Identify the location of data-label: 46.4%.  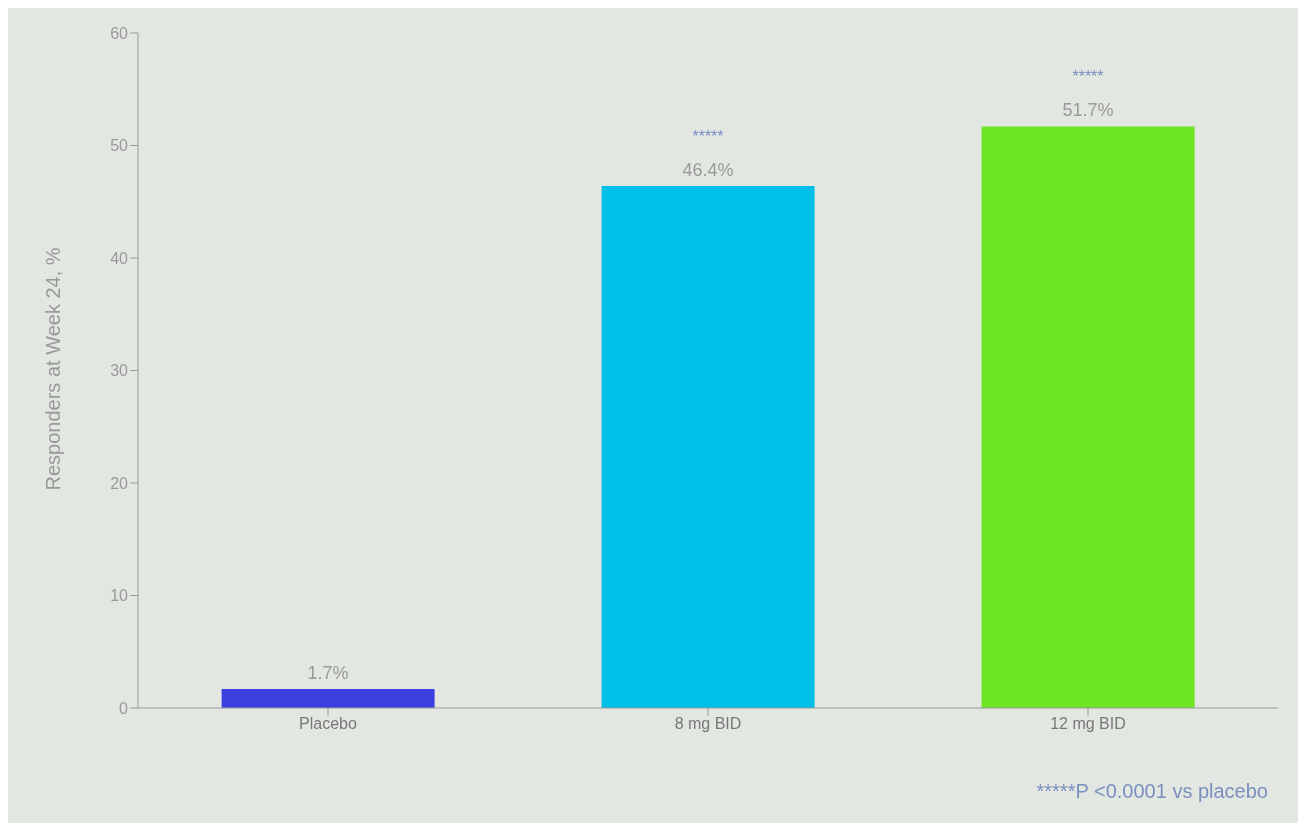
(708, 170).